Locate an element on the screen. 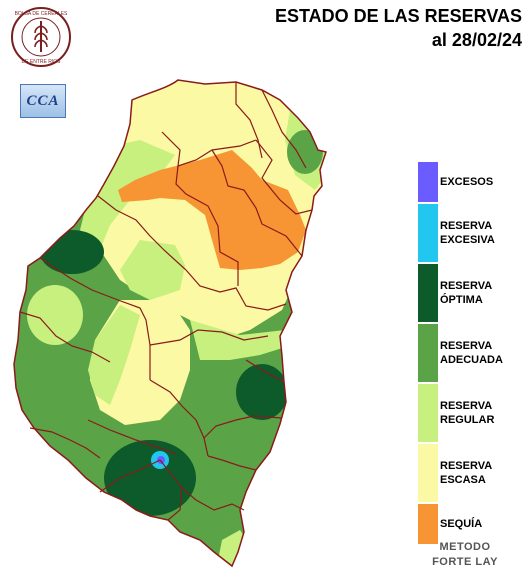 This screenshot has width=530, height=576. zone-regular-west is located at coordinates (55, 315).